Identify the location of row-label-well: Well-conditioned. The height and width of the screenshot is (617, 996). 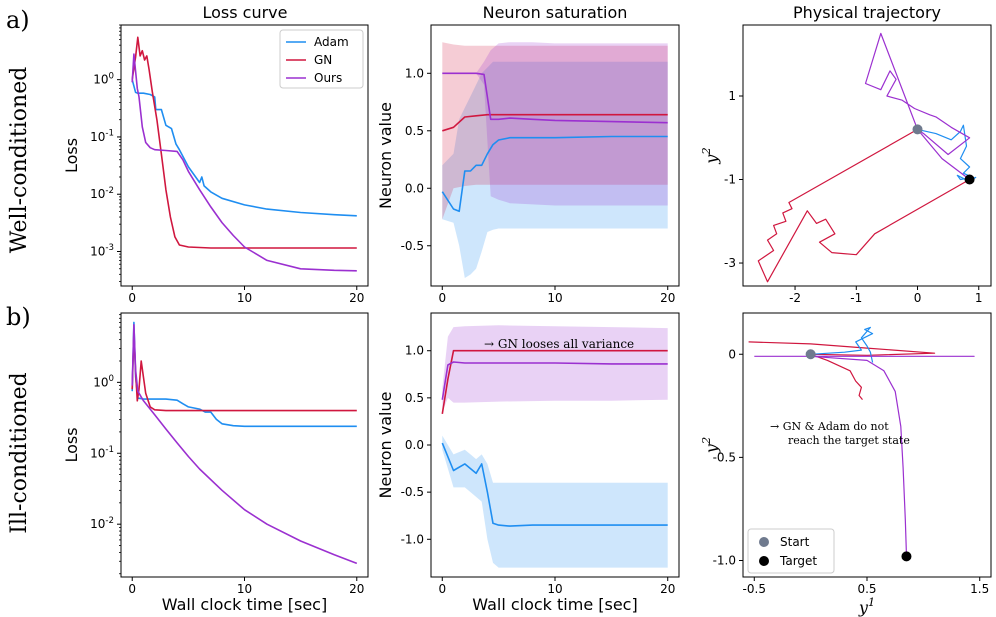
(19, 160).